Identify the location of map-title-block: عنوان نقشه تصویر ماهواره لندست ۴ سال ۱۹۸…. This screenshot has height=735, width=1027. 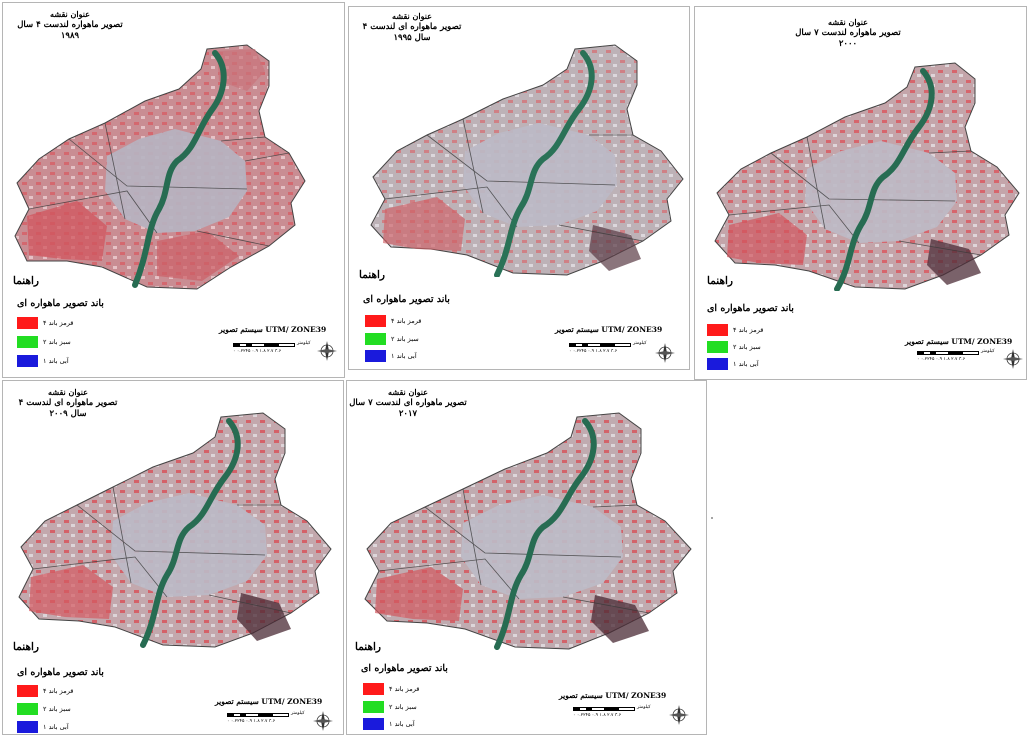
(70, 26).